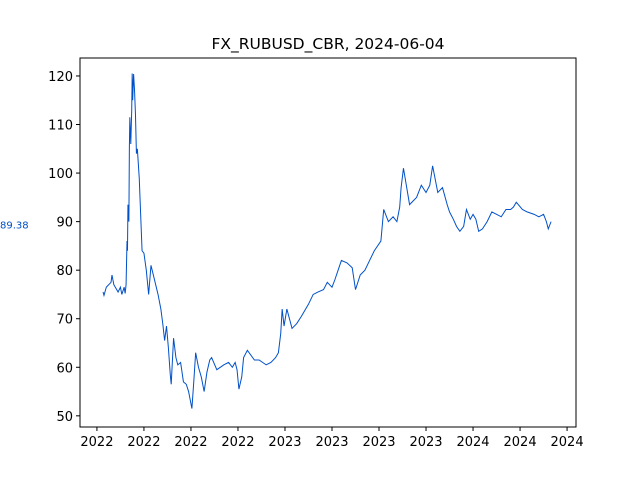 Image resolution: width=640 pixels, height=480 pixels. What do you see at coordinates (64, 368) in the screenshot?
I see `y-tick-label: 60` at bounding box center [64, 368].